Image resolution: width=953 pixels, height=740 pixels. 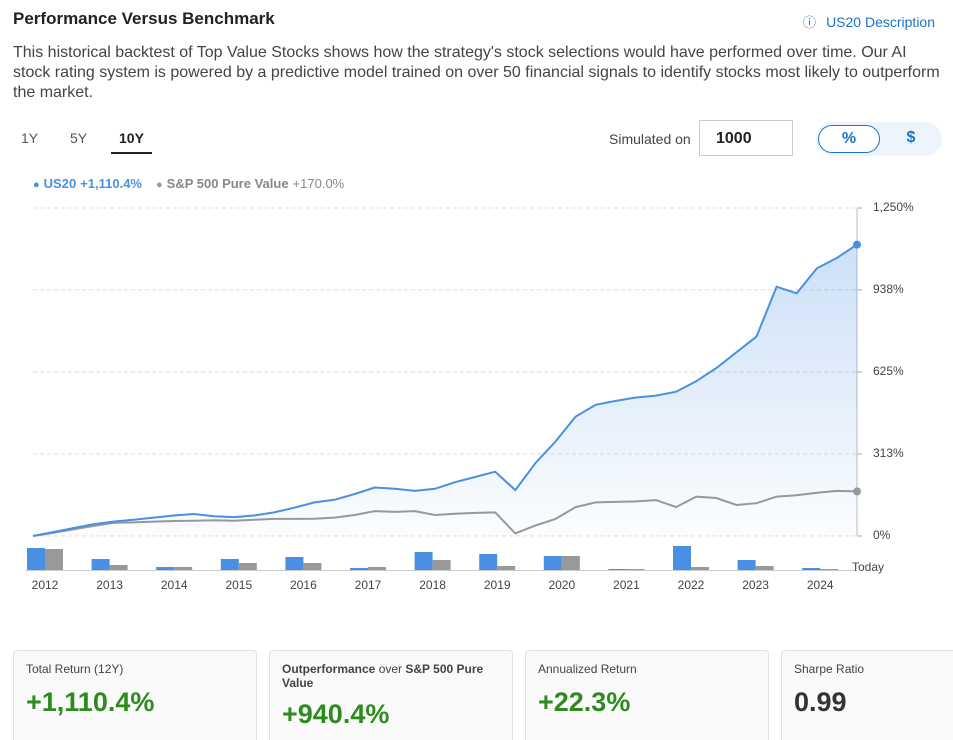 I want to click on legend-return: +1,110.4%, so click(x=111, y=183).